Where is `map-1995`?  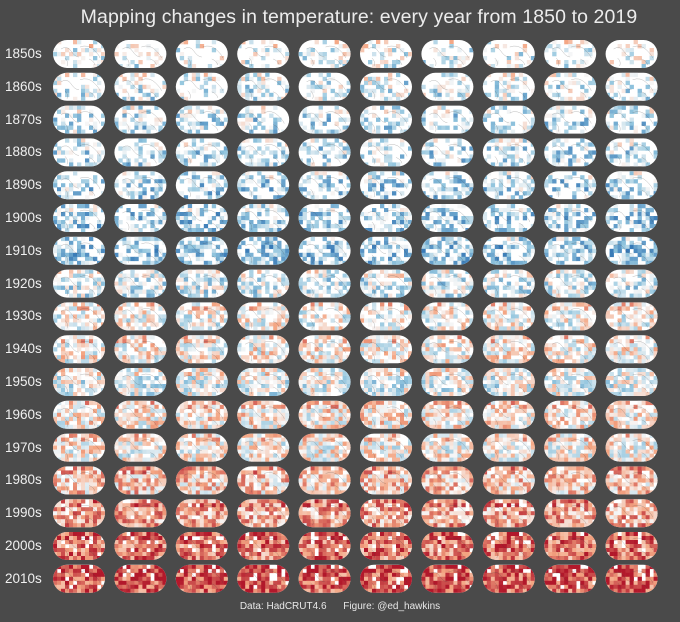 map-1995 is located at coordinates (386, 513).